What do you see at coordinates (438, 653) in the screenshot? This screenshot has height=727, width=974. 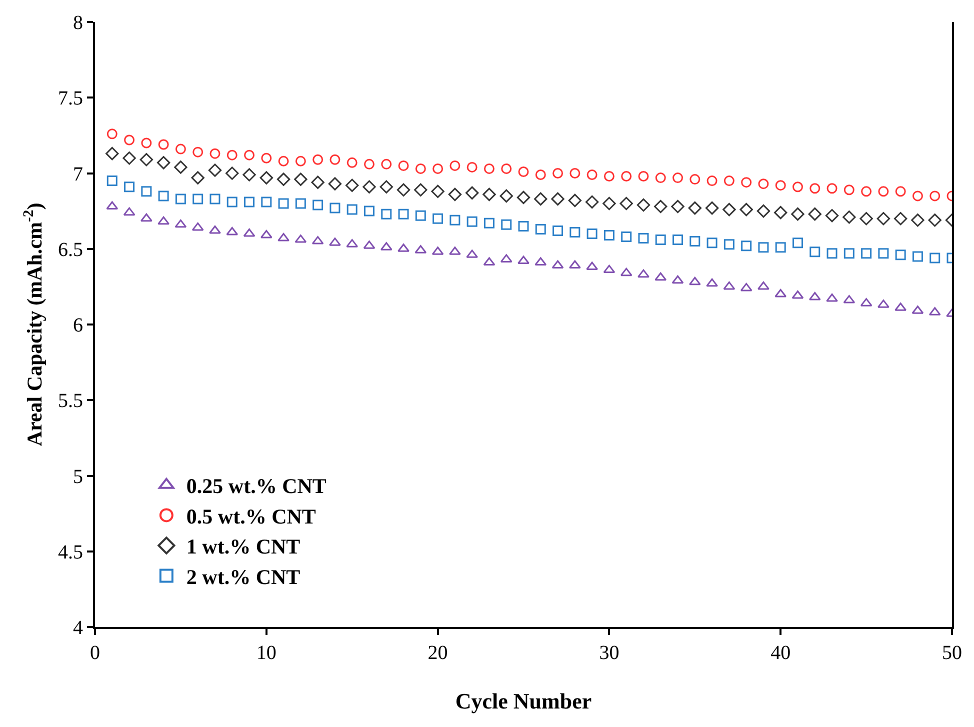 I see `x-tick-label: 20` at bounding box center [438, 653].